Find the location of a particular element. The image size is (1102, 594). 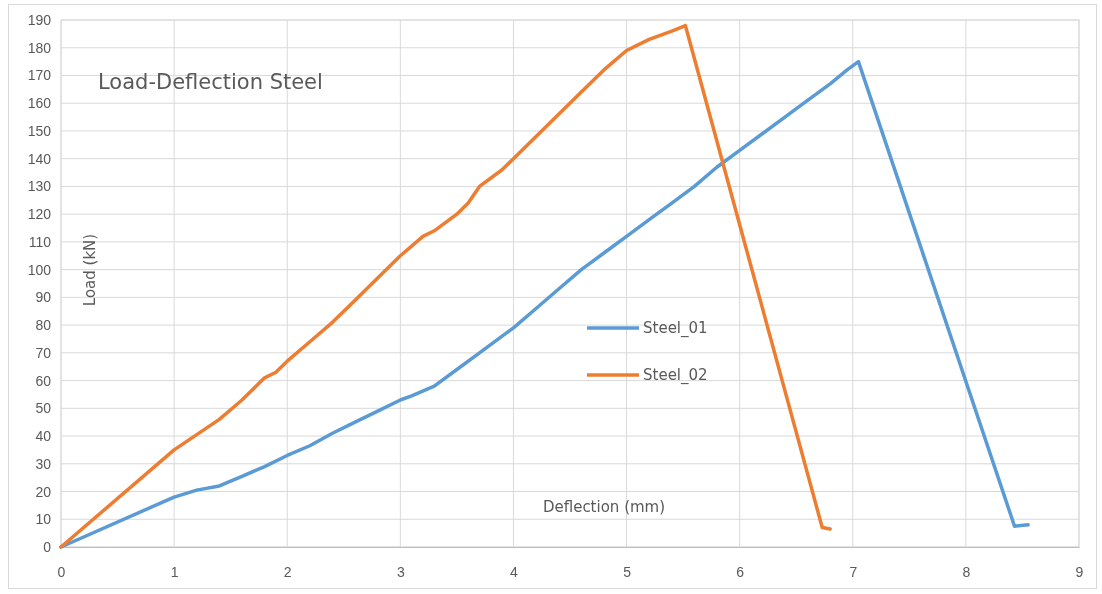

y-tick-label: 0 is located at coordinates (47, 546).